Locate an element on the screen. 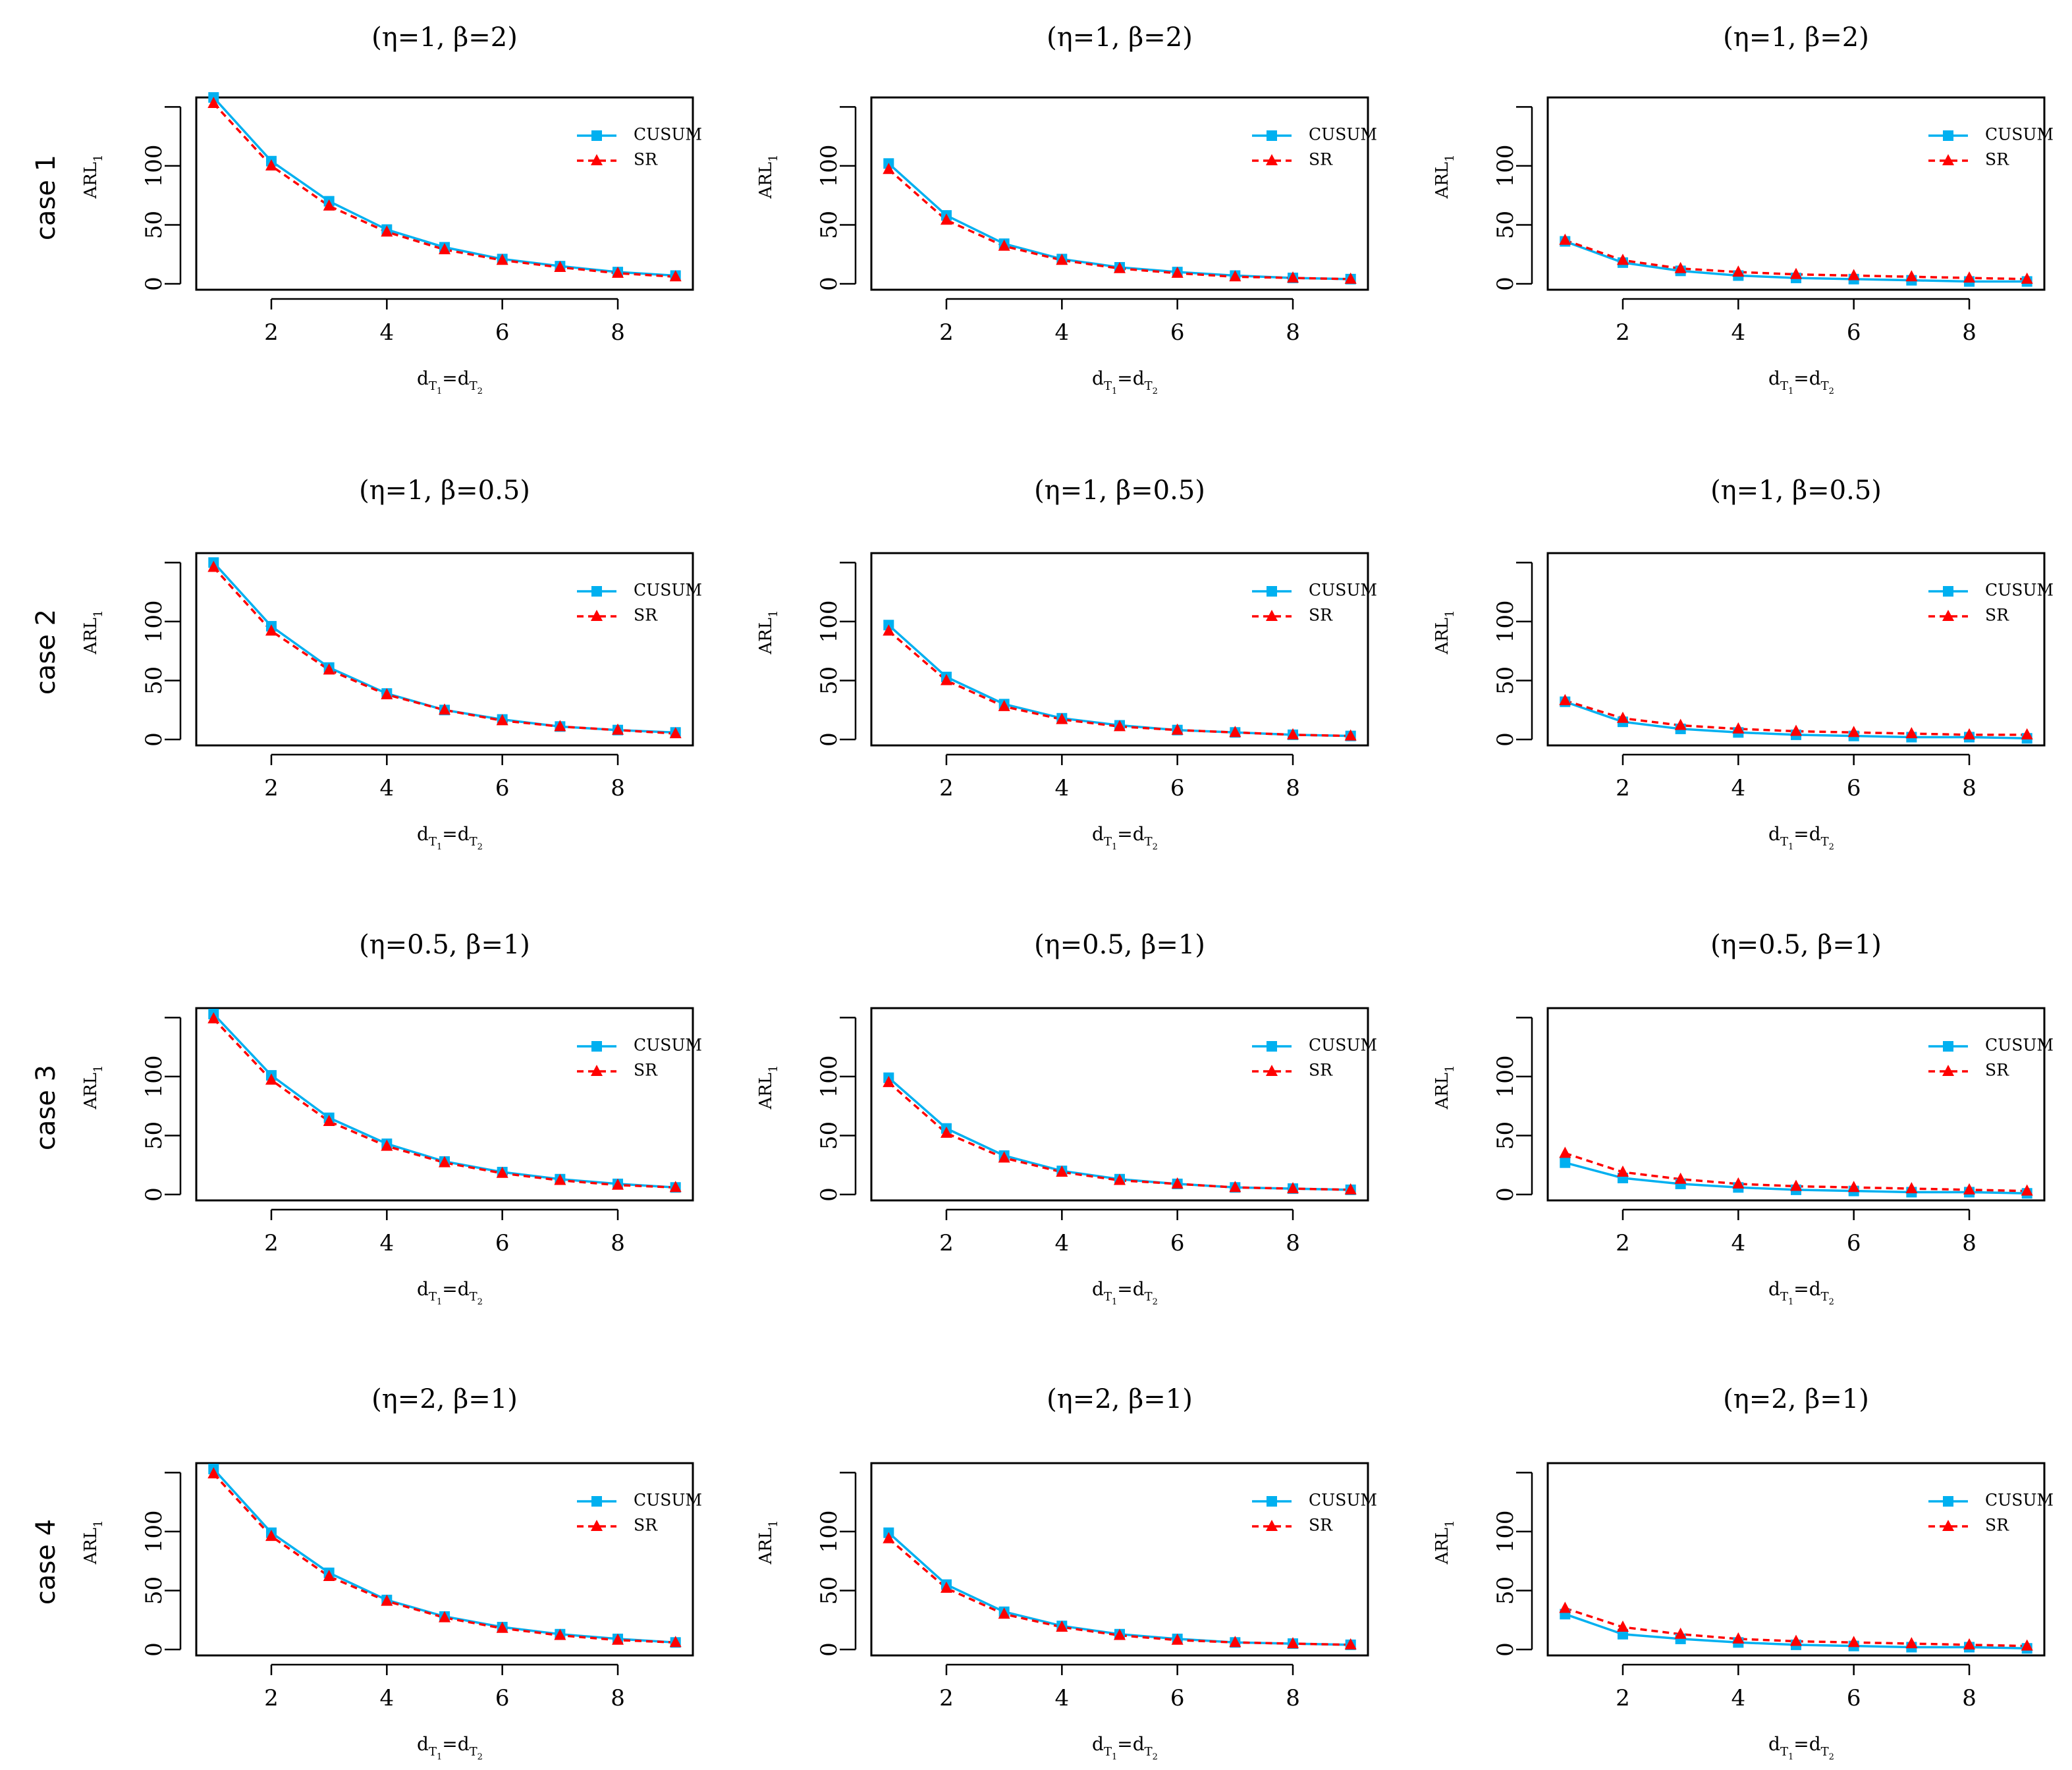  chart-title: (η=2, β=1) is located at coordinates (445, 1399).